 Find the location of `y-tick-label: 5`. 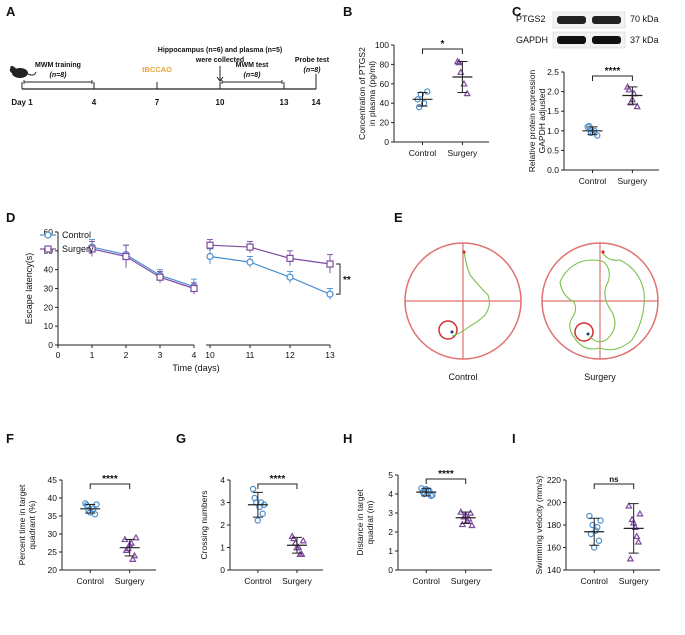

y-tick-label: 5 is located at coordinates (390, 475).